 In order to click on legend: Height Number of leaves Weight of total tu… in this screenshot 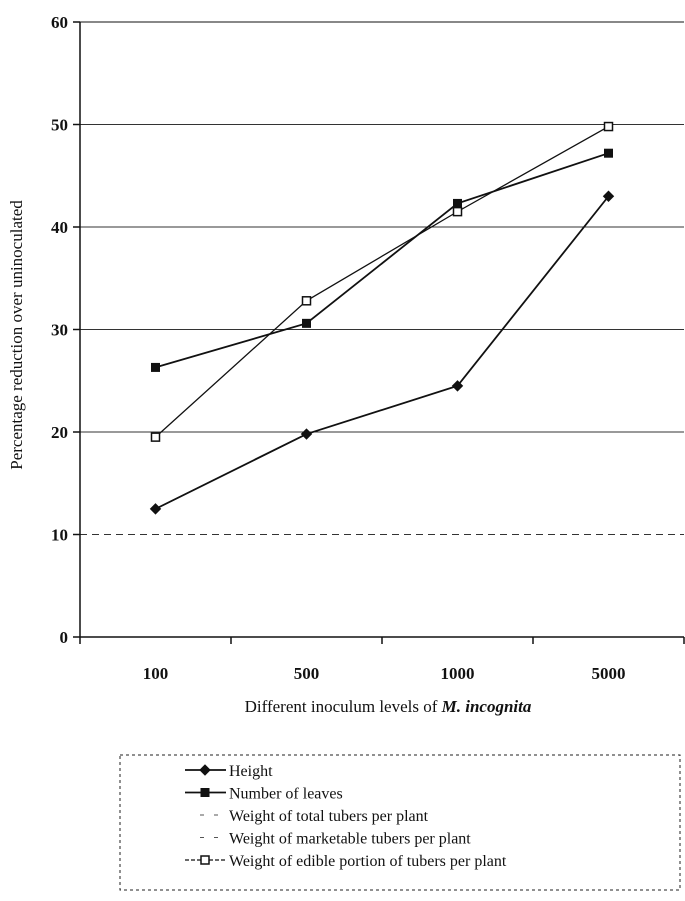, I will do `click(400, 822)`.